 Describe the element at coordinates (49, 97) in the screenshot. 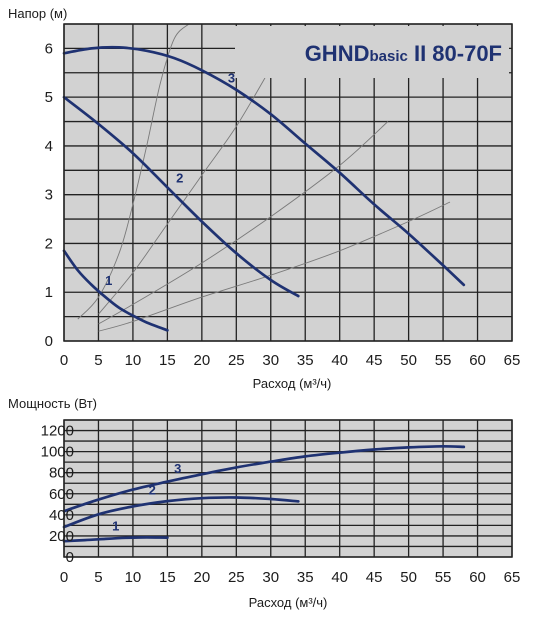

I see `y-tick-label: 5` at that location.